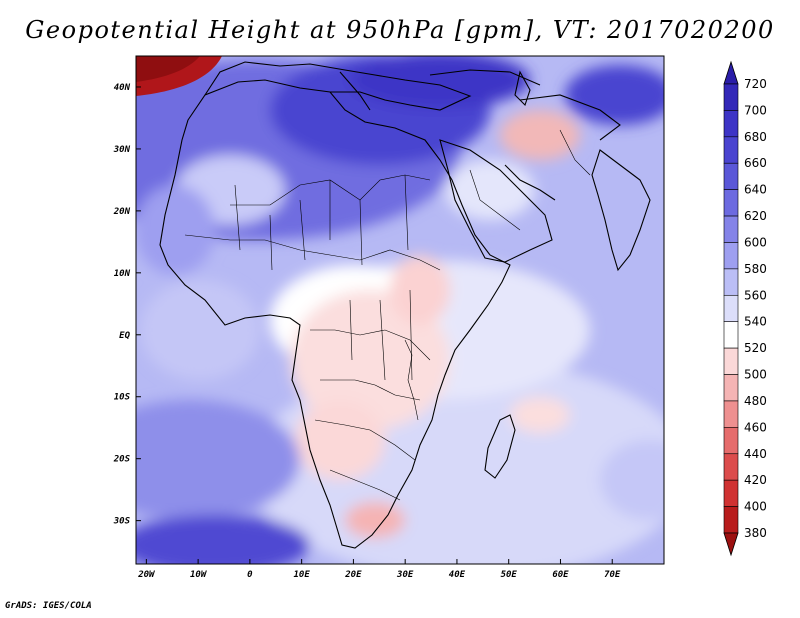 The image size is (800, 618). I want to click on lon-tick-label: 40E, so click(457, 575).